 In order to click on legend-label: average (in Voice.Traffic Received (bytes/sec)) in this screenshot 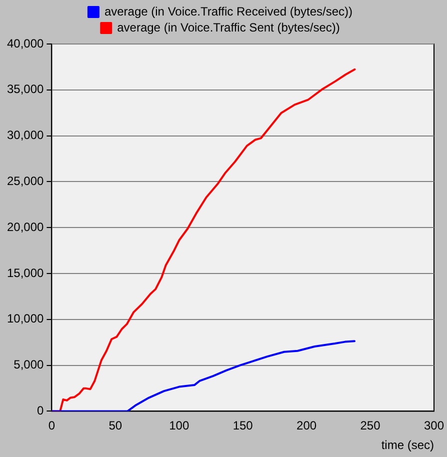, I will do `click(228, 11)`.